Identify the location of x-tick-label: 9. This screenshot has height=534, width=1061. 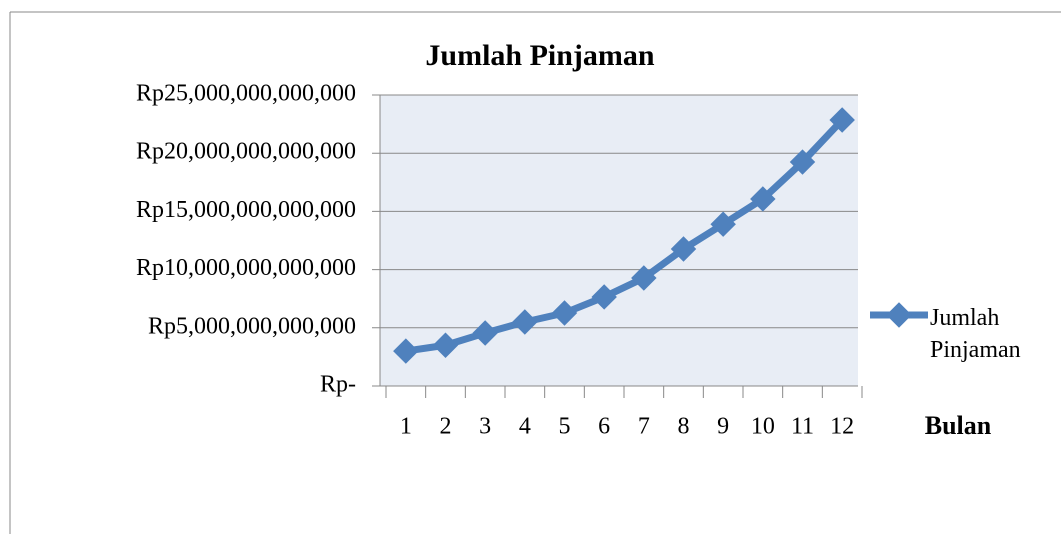
(723, 427).